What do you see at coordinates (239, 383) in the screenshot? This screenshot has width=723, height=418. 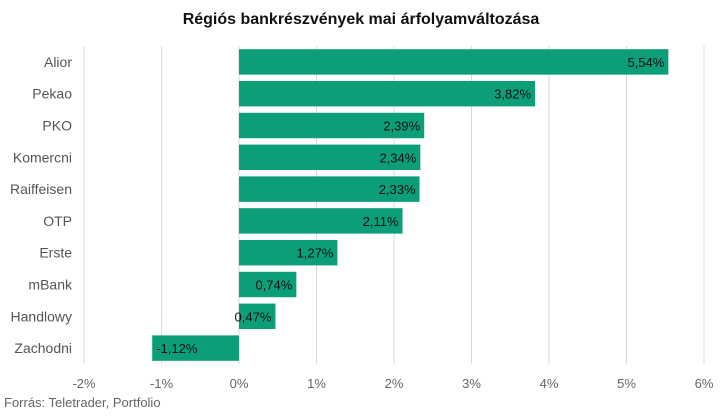 I see `x-tick-label: 0%` at bounding box center [239, 383].